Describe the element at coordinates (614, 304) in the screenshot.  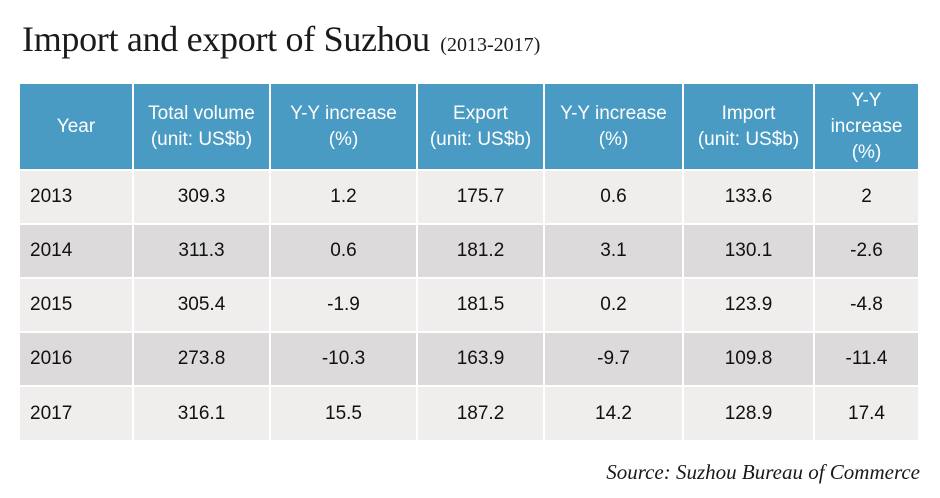
I see `value-cell: 0.2` at that location.